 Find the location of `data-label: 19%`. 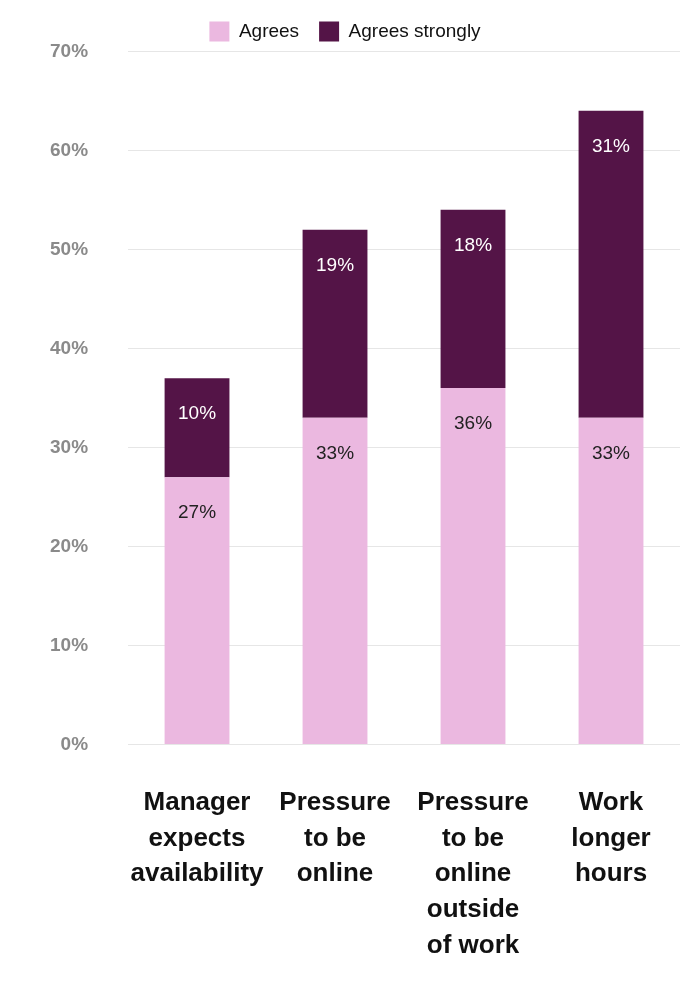

data-label: 19% is located at coordinates (335, 264).